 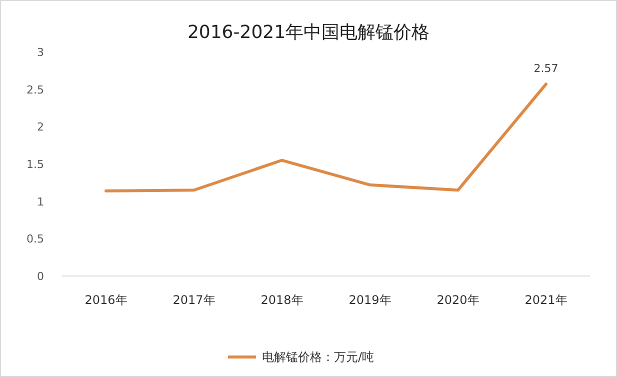 I want to click on y-tick-label: 0.5, so click(x=35, y=239).